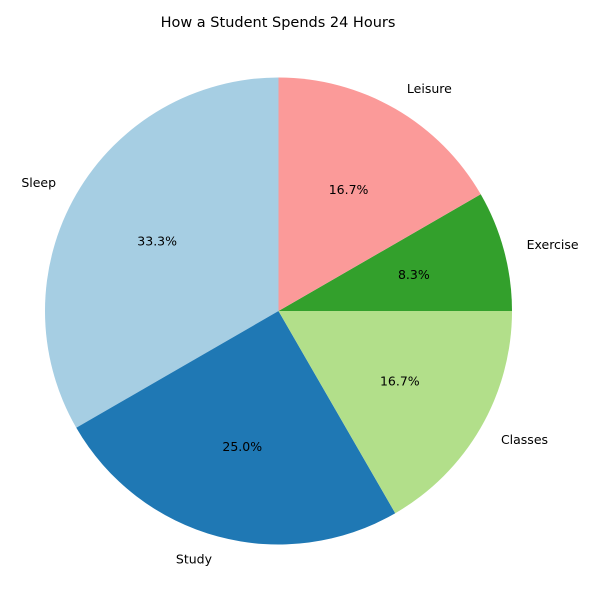 Image resolution: width=600 pixels, height=600 pixels. I want to click on chart-title: How a Student Spends 24 Hours, so click(278, 23).